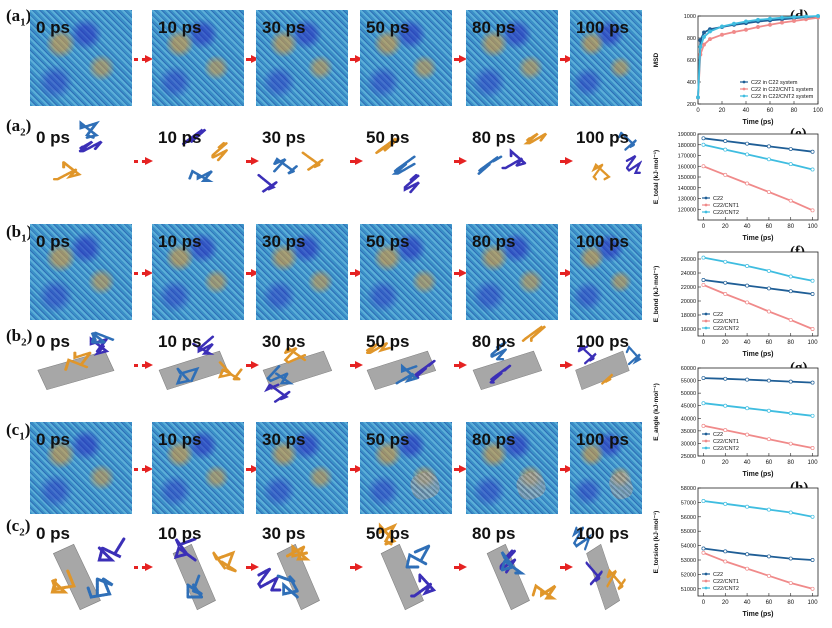 The image size is (832, 628). Describe the element at coordinates (180, 533) in the screenshot. I see `time-label-c2-1: 10 ps` at that location.